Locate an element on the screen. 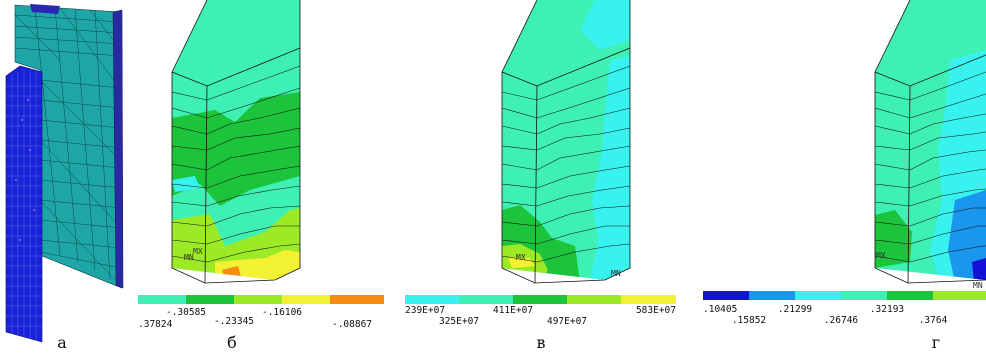 This screenshot has height=353, width=986. panel-a-mesh: а is located at coordinates (64, 178).